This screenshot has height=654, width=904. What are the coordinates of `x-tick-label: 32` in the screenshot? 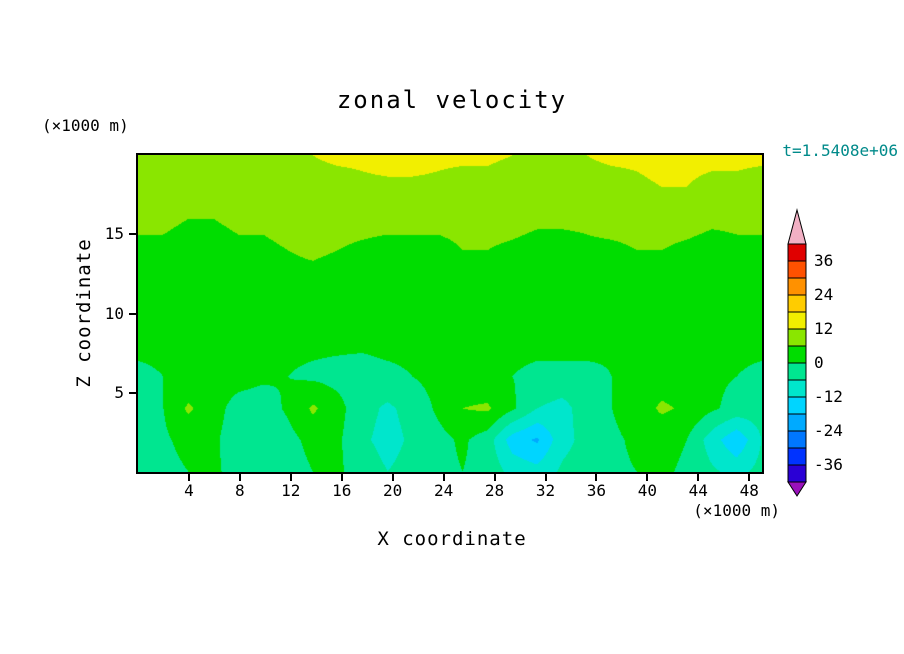 It's located at (545, 490).